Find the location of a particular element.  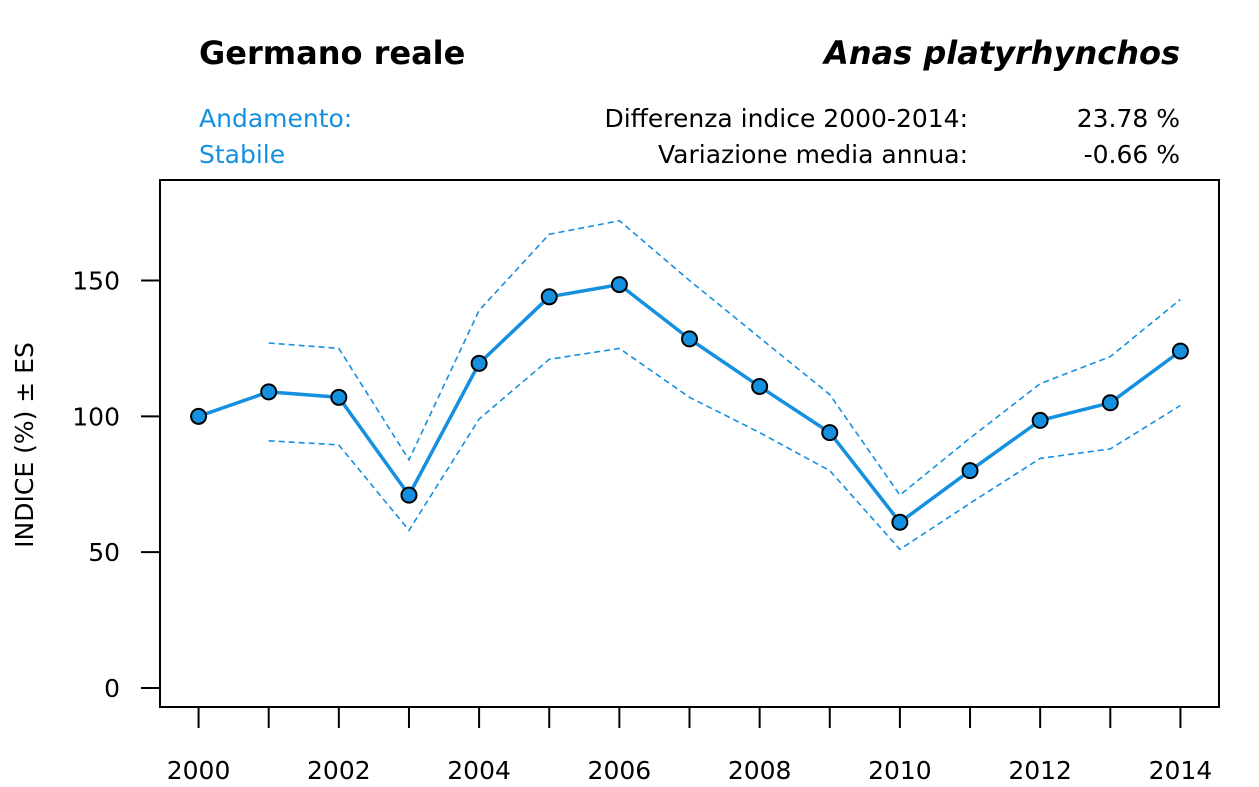

y-tick-label: 0 is located at coordinates (112, 688).